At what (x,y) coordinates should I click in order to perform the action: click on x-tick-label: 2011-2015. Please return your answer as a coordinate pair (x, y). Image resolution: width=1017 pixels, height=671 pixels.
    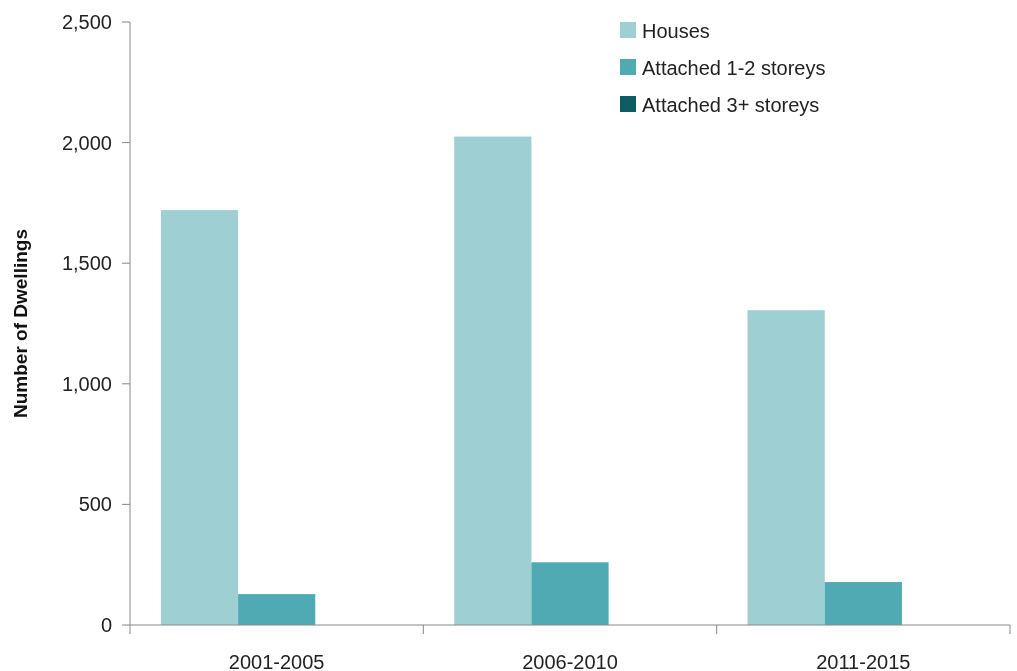
    Looking at the image, I should click on (863, 661).